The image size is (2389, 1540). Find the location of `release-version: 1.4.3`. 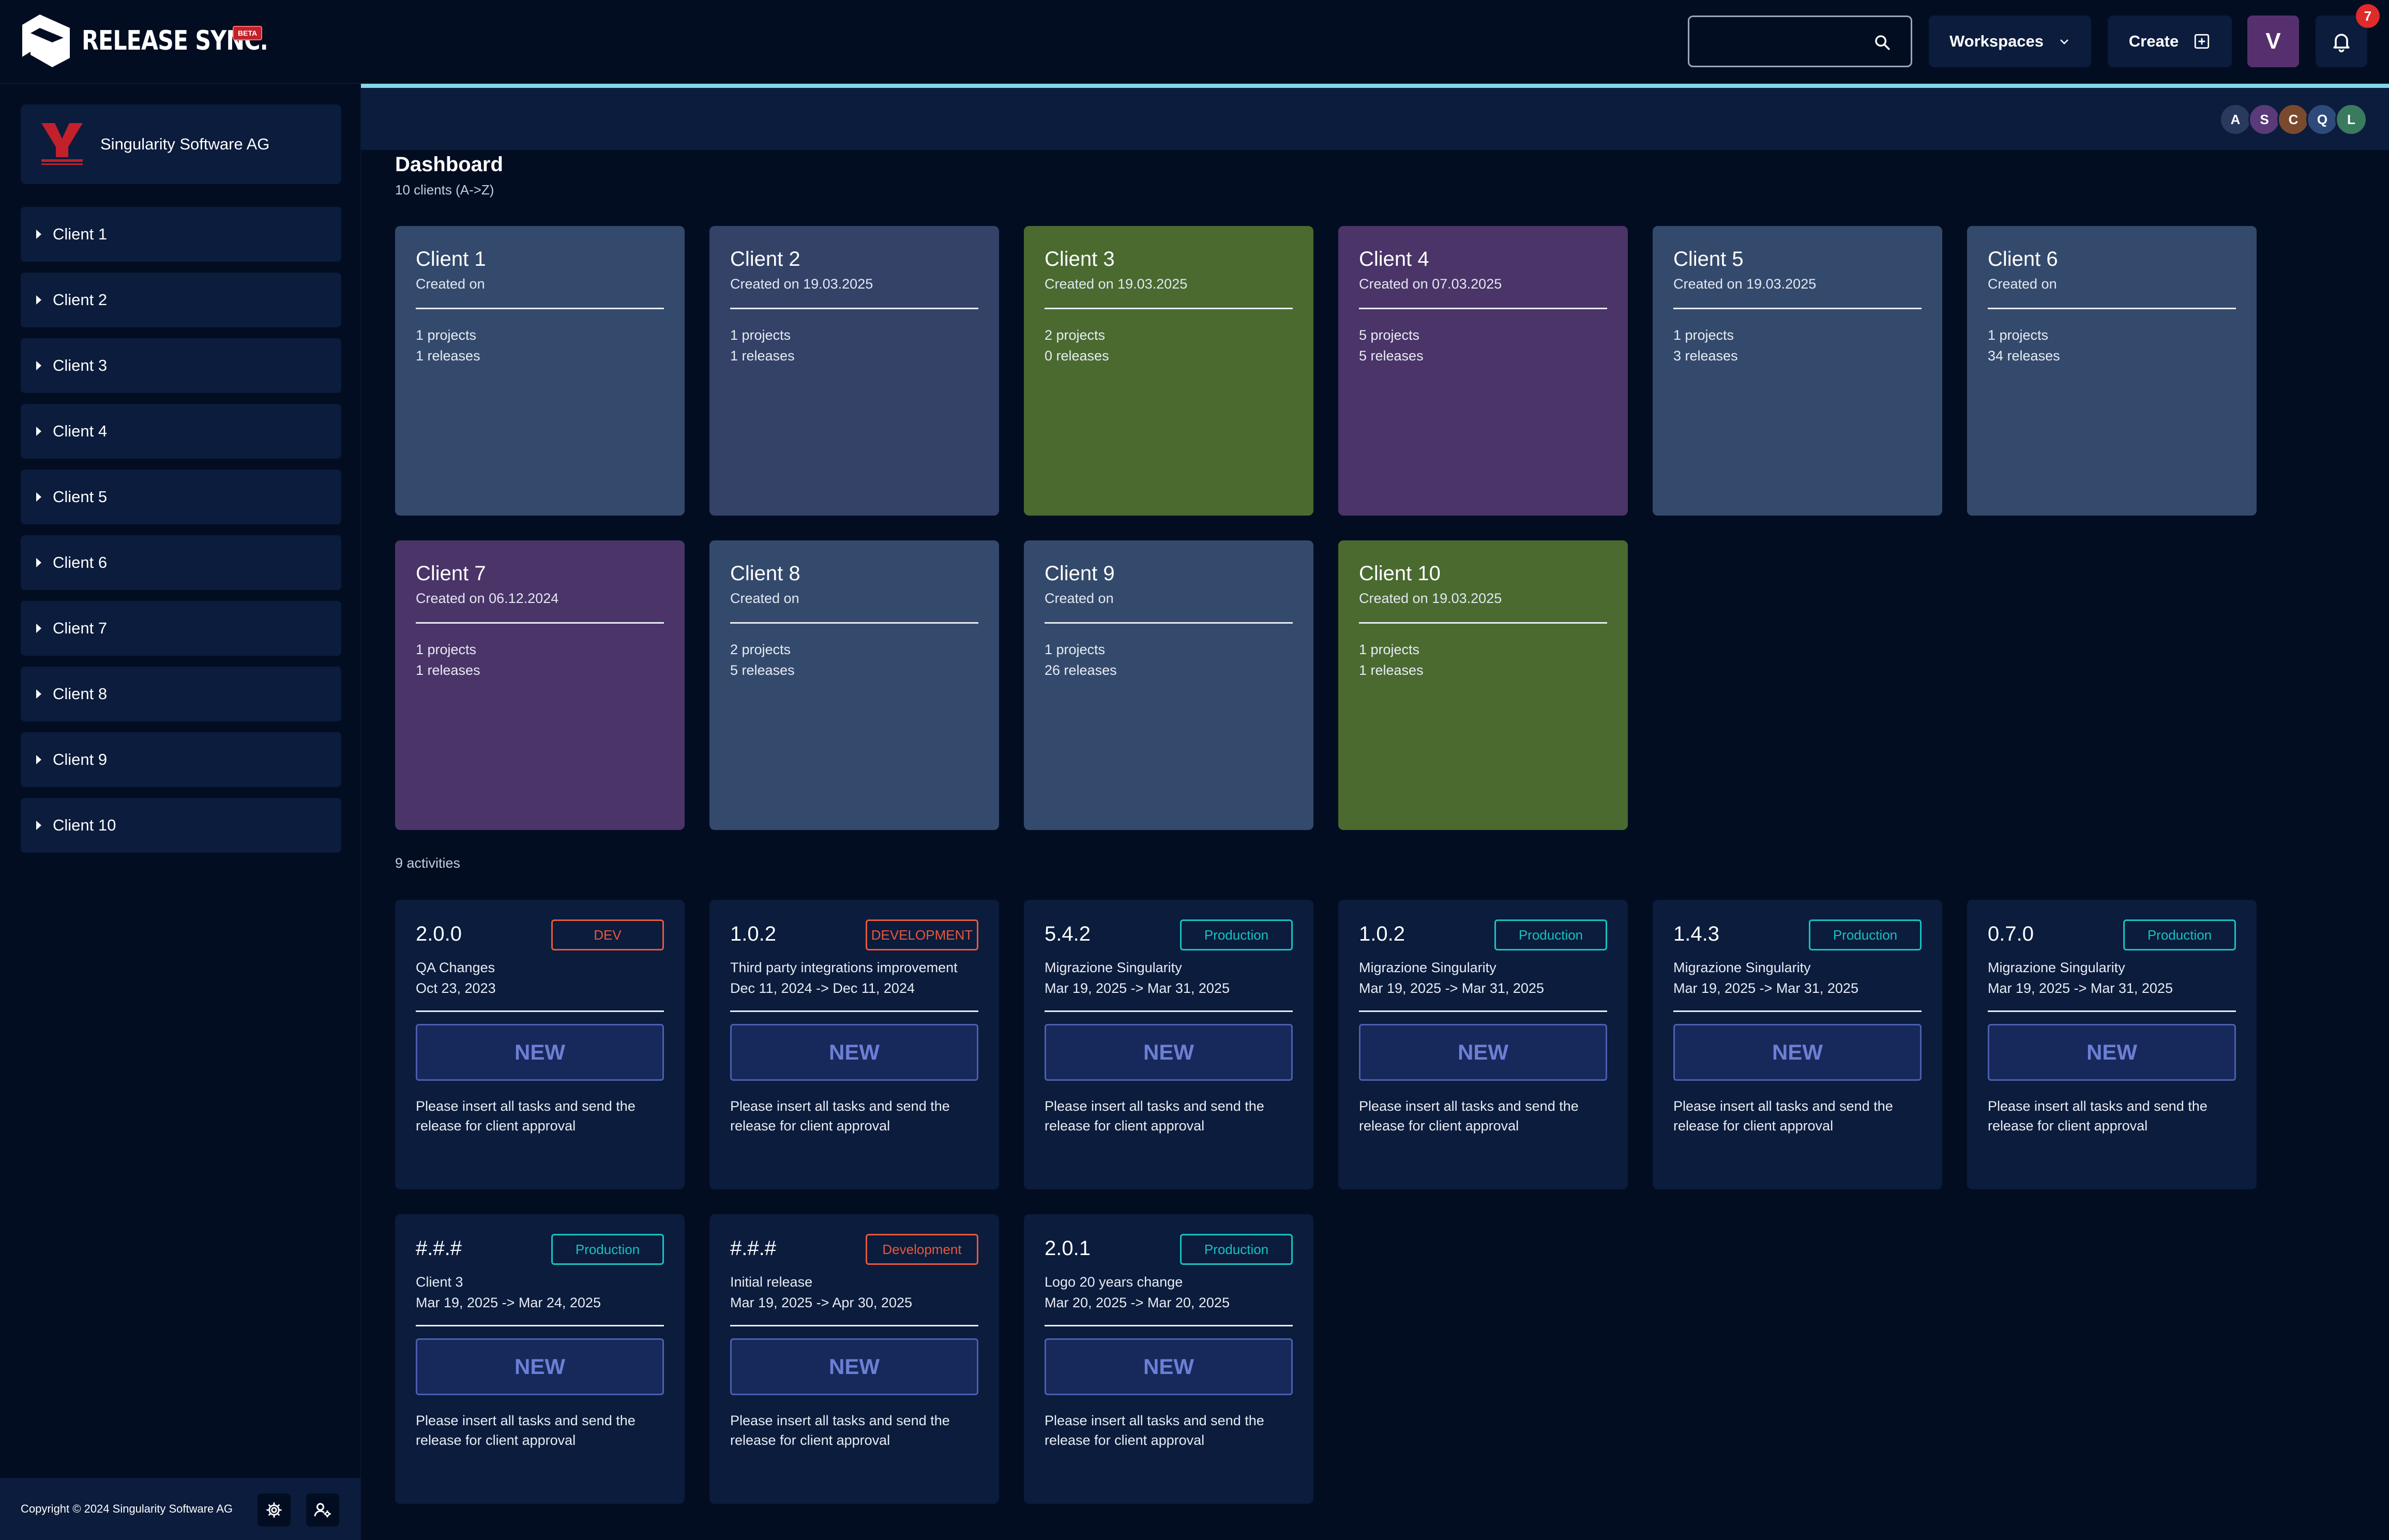

release-version: 1.4.3 is located at coordinates (1696, 934).